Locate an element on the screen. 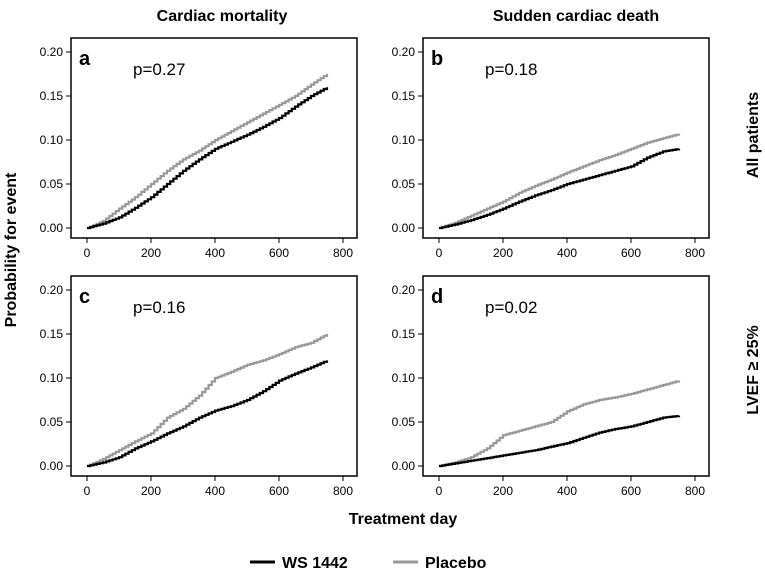 The height and width of the screenshot is (584, 765). x-axis-title: Treatment day is located at coordinates (403, 519).